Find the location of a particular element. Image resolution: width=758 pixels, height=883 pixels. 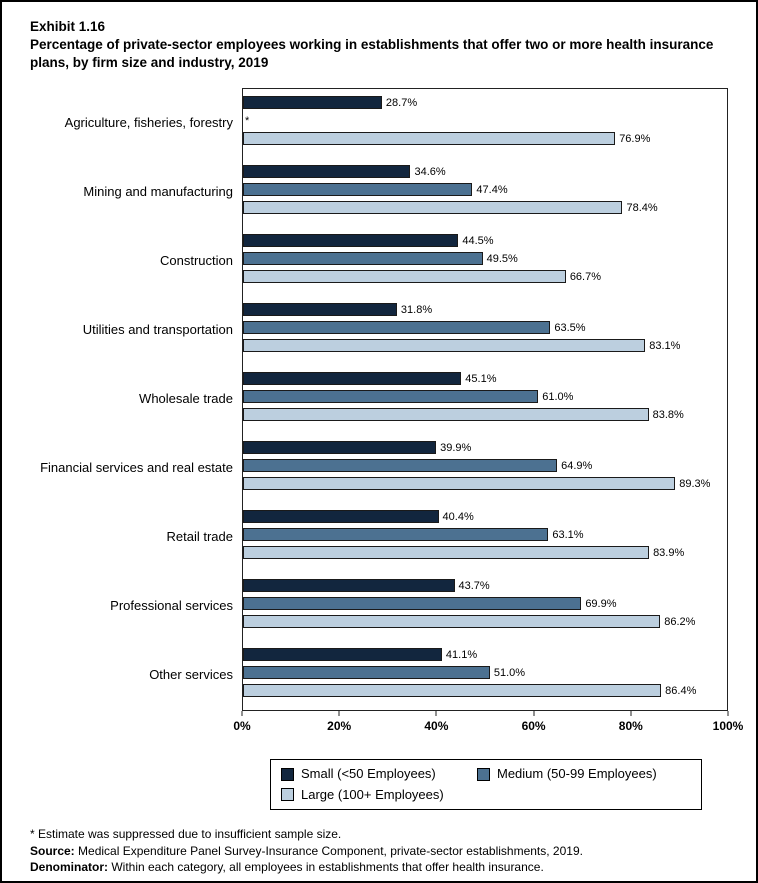

bar-value-label: 45.1% is located at coordinates (481, 378).